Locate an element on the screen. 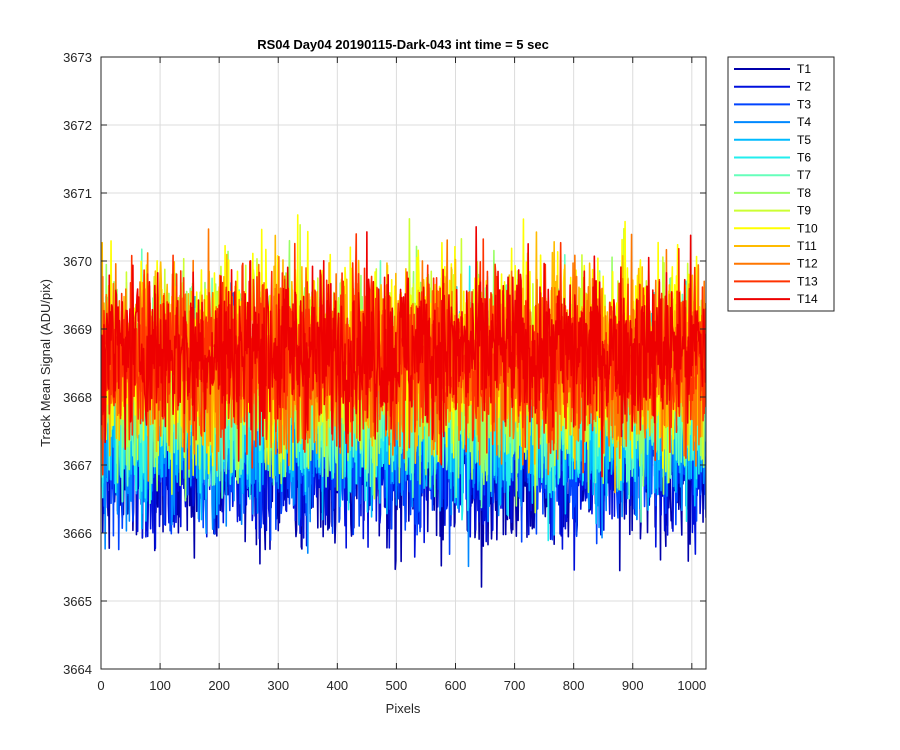  y-tick-label: 3673 is located at coordinates (77, 57).